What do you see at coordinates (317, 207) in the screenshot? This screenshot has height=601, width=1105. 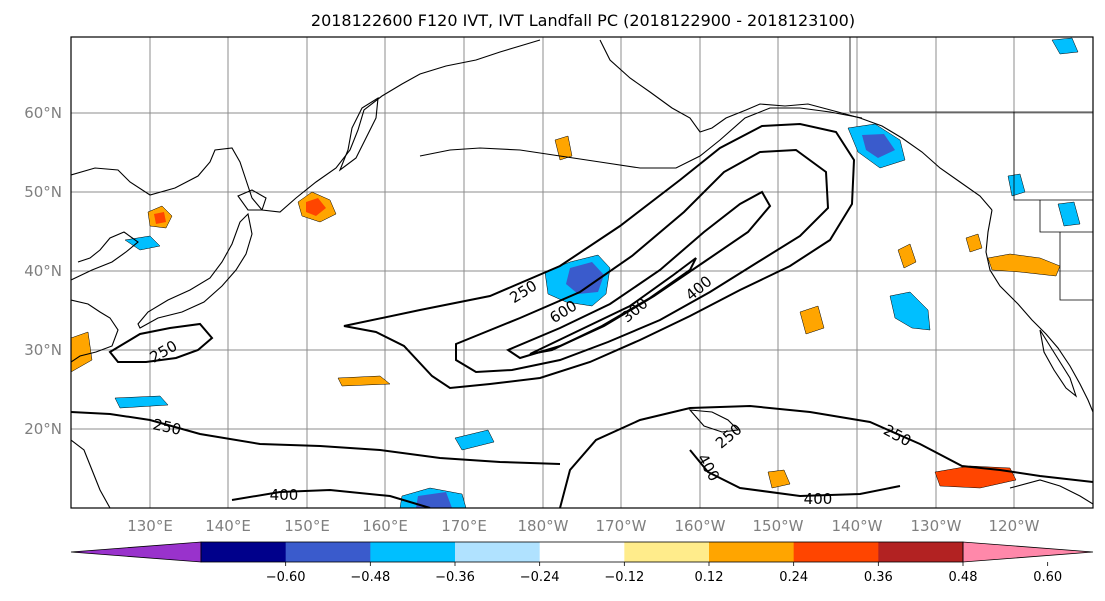 I see `patch-positive-kamchatka` at bounding box center [317, 207].